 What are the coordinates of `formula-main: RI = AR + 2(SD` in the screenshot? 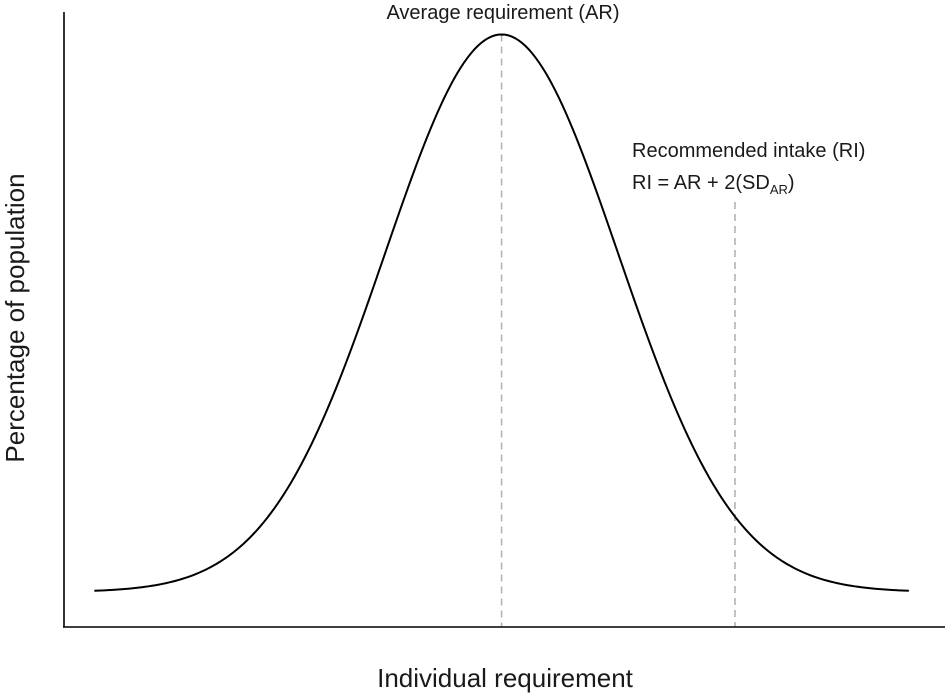 It's located at (701, 183).